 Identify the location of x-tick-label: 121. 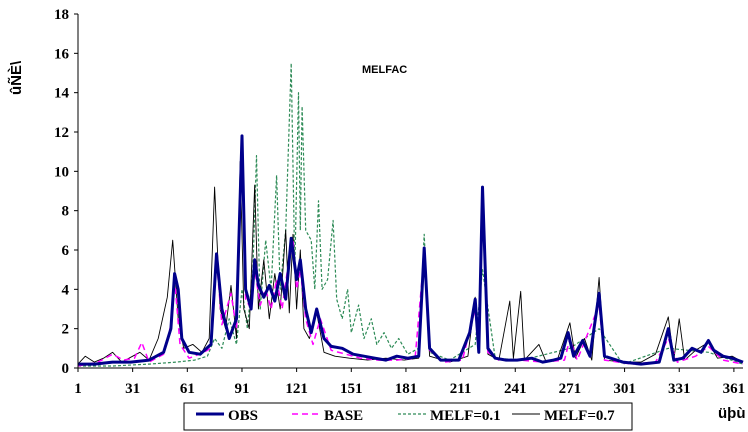
(296, 389).